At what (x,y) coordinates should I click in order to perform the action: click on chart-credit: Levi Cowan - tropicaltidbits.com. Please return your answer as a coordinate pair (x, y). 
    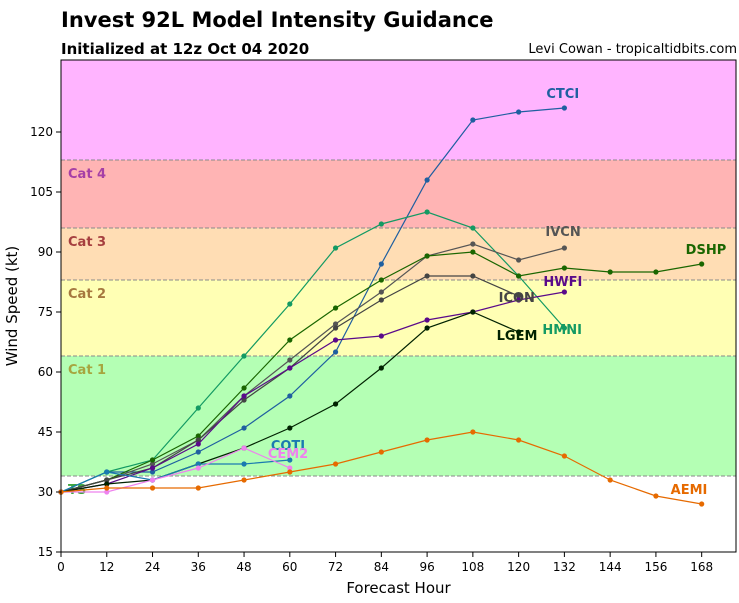
    Looking at the image, I should click on (632, 49).